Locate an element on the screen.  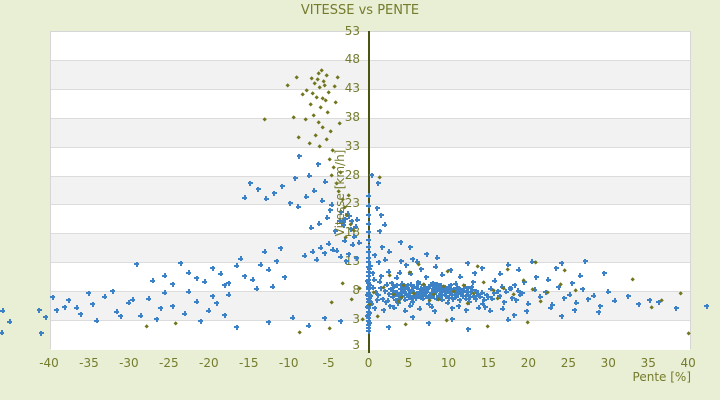
y-bottom-edge-label: 3 is located at coordinates (356, 345).